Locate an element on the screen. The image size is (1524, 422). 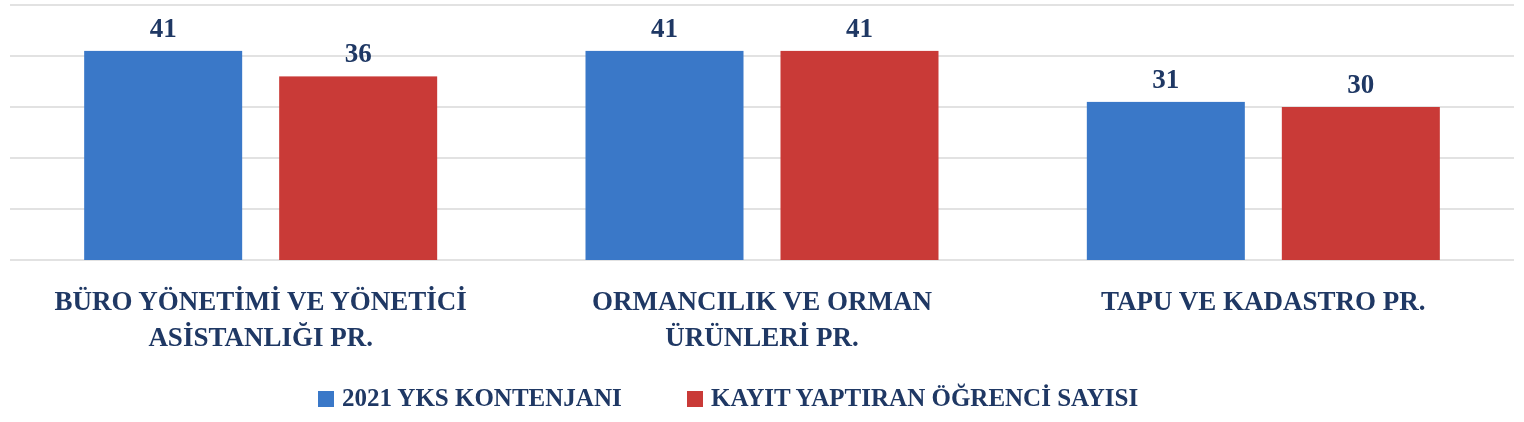
data-label: 30 is located at coordinates (1361, 84).